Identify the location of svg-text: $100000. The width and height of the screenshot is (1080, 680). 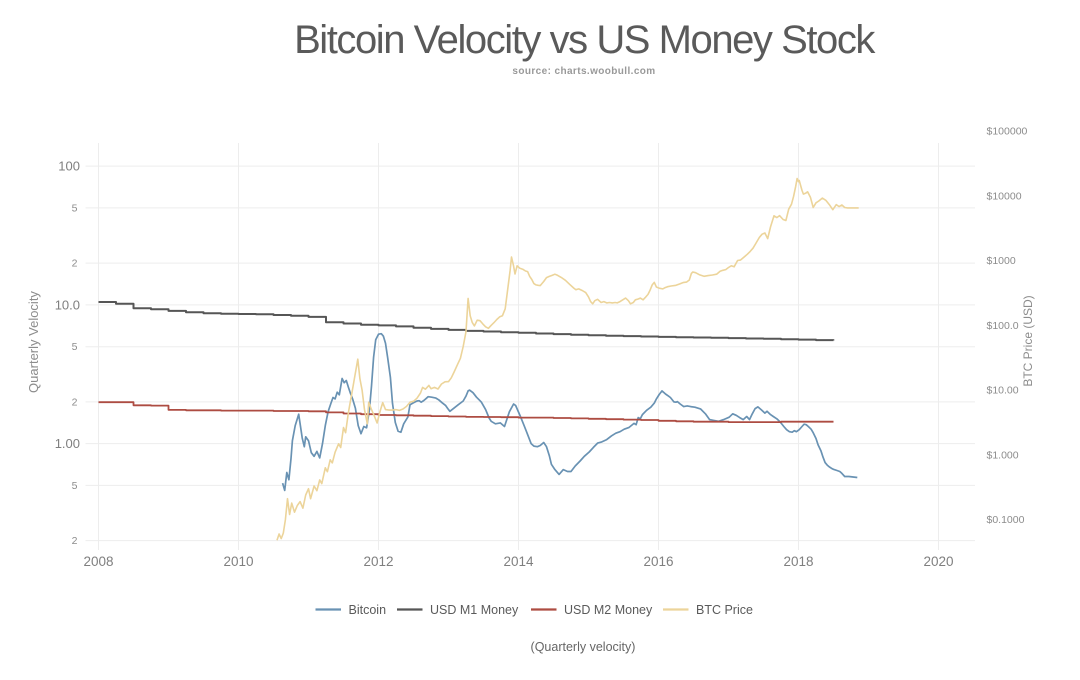
(1007, 132).